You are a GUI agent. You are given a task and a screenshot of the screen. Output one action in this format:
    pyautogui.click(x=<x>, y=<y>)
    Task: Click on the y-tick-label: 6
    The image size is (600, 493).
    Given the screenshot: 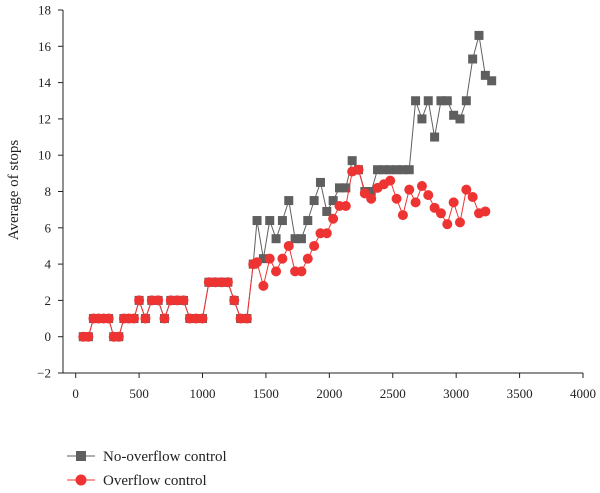 What is the action you would take?
    pyautogui.click(x=48, y=227)
    